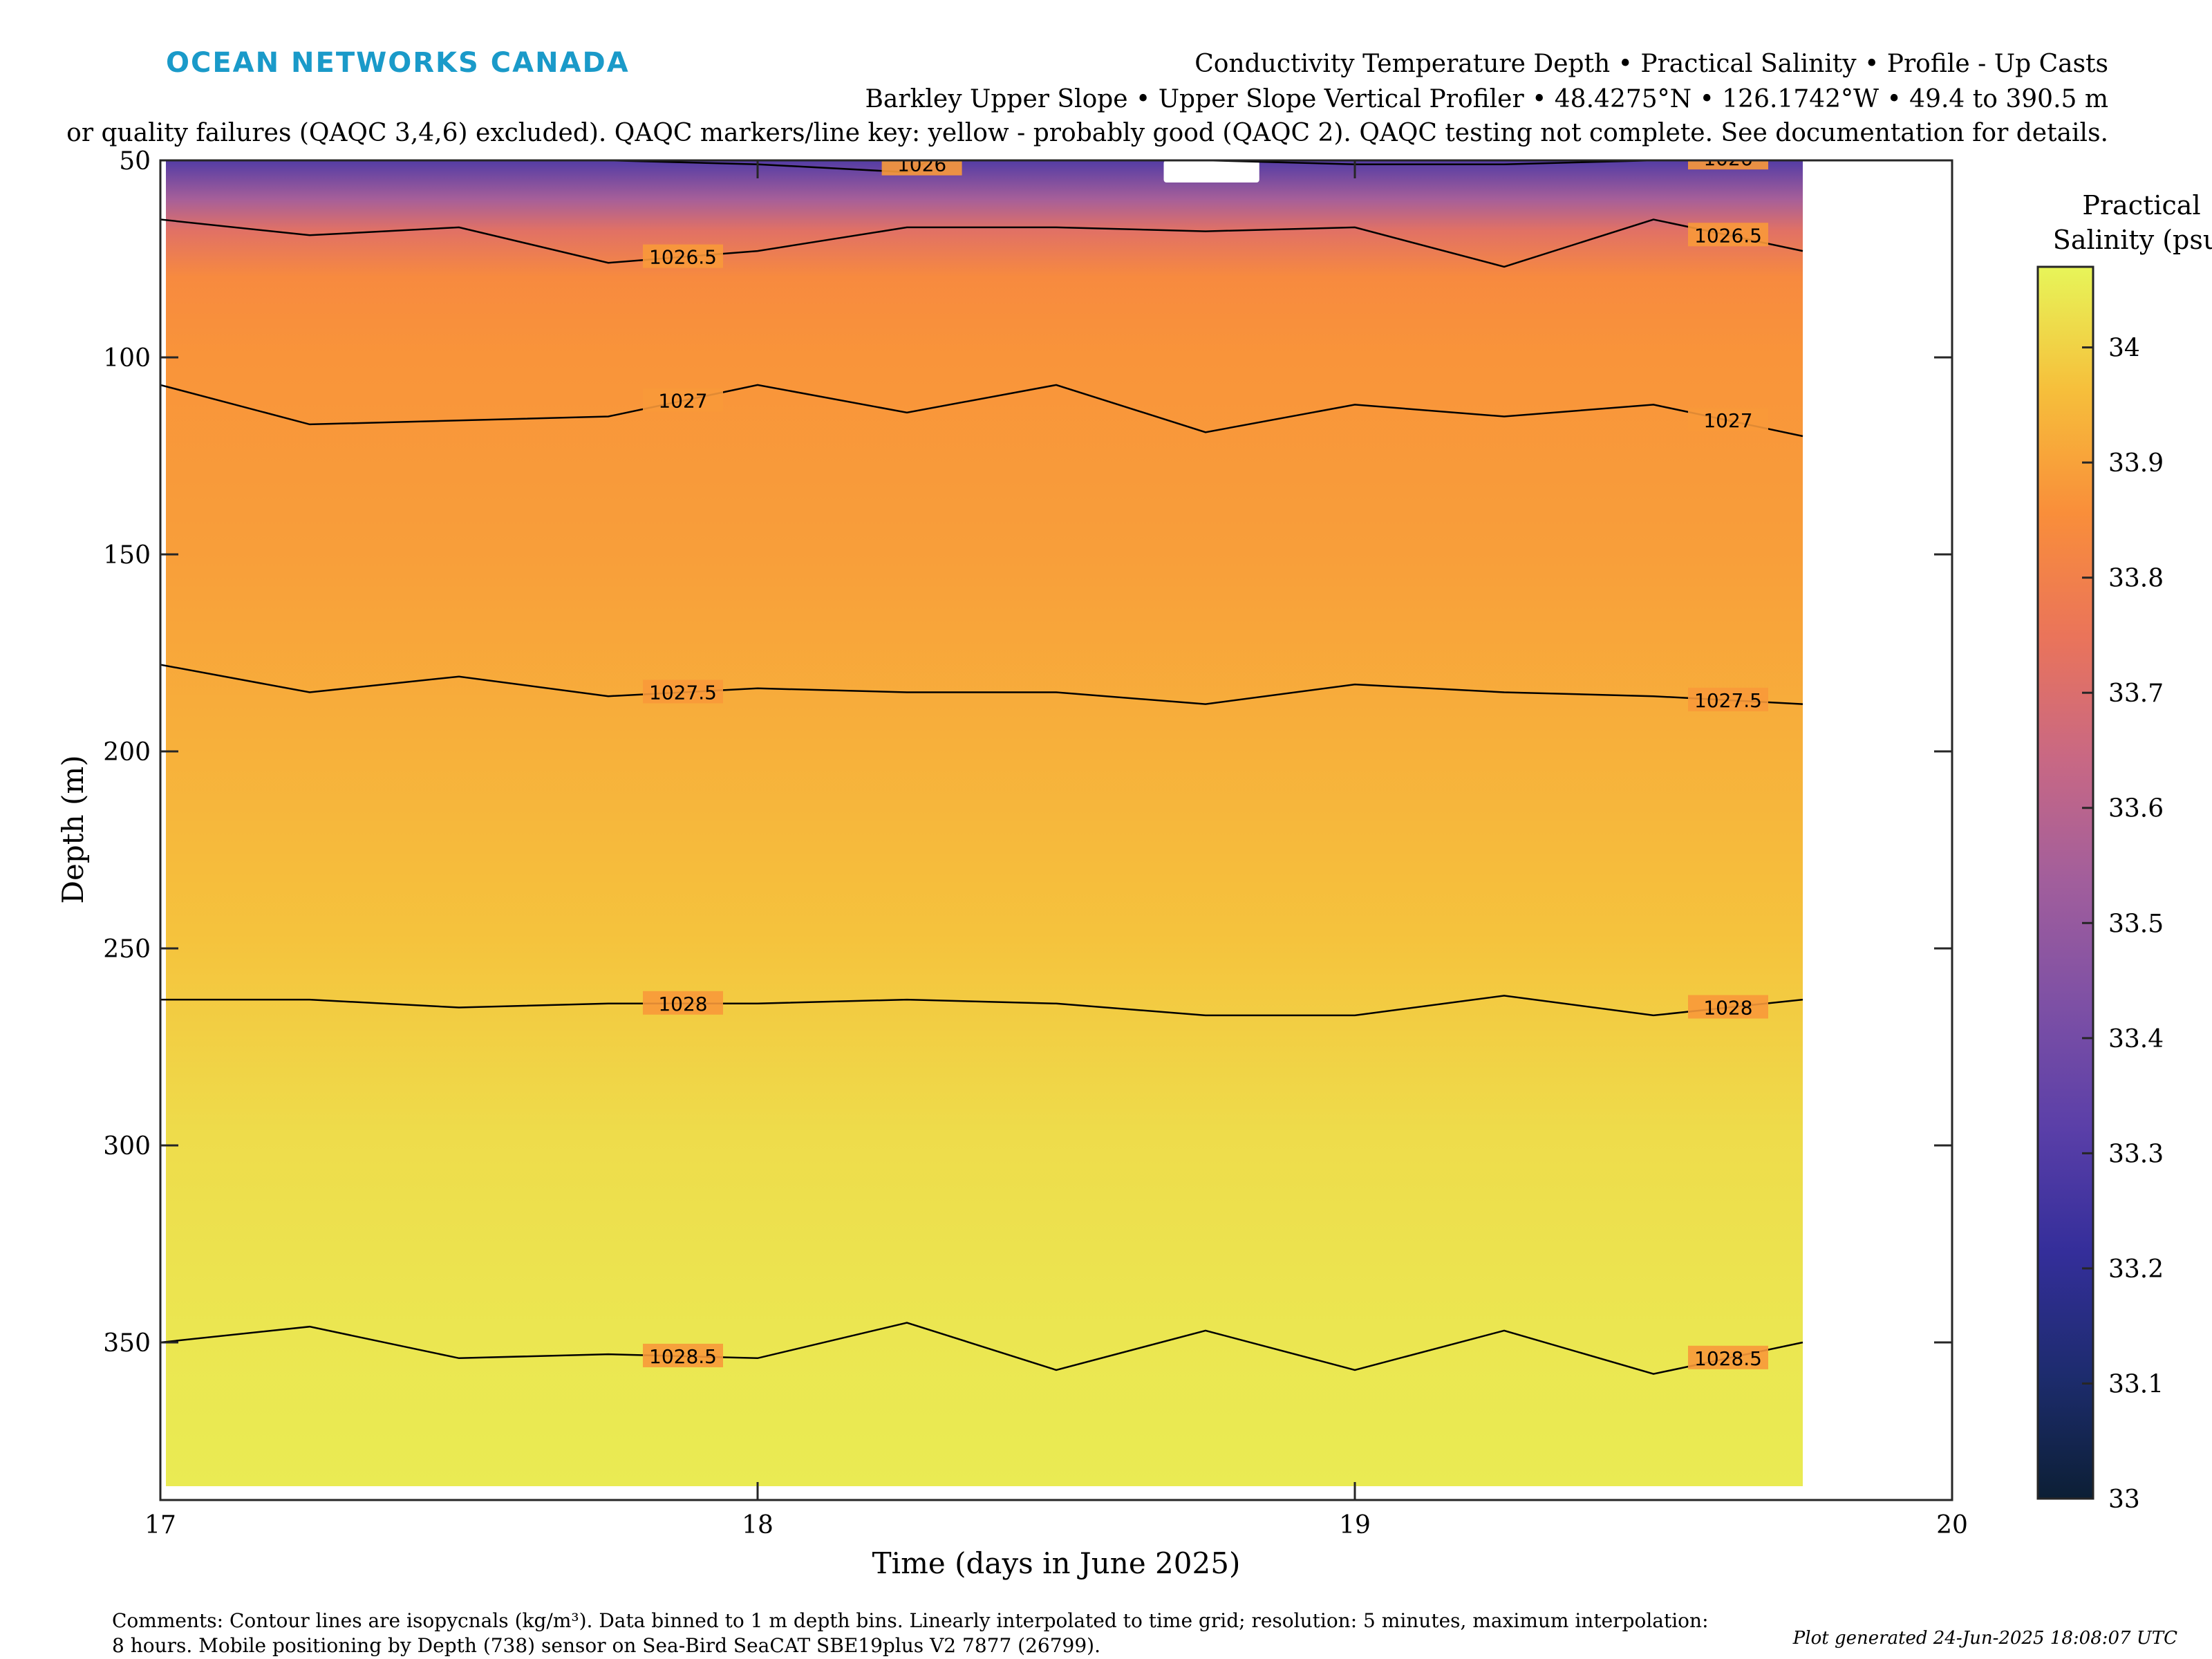  I want to click on colorbar-tick-label: 33.5, so click(2136, 924).